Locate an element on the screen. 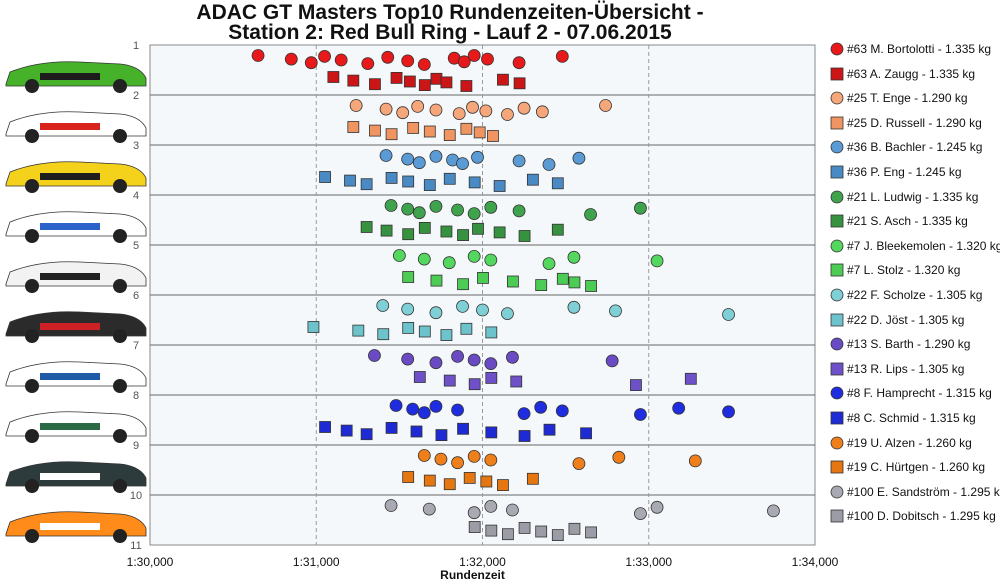  legend-item: #8 F. Hamprecht - 1.315 kg is located at coordinates (910, 393).